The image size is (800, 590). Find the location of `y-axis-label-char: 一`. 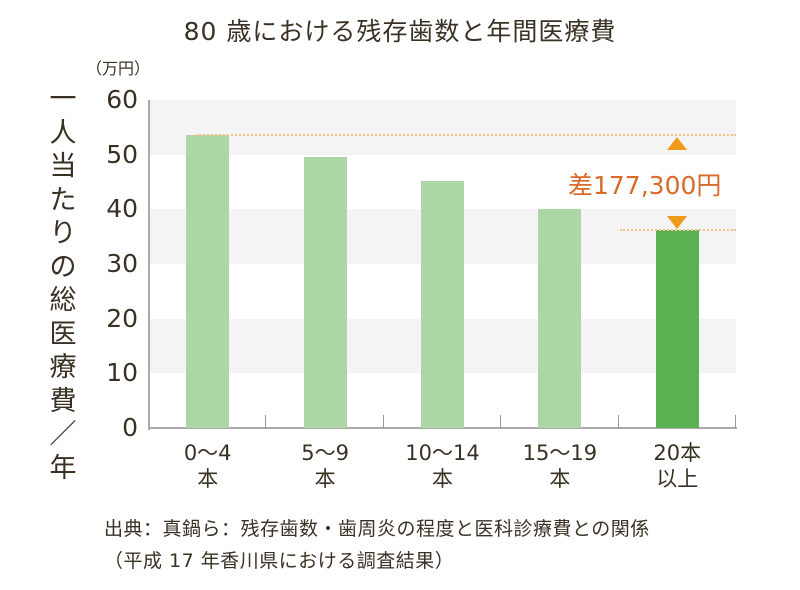

y-axis-label-char: 一 is located at coordinates (63, 99).